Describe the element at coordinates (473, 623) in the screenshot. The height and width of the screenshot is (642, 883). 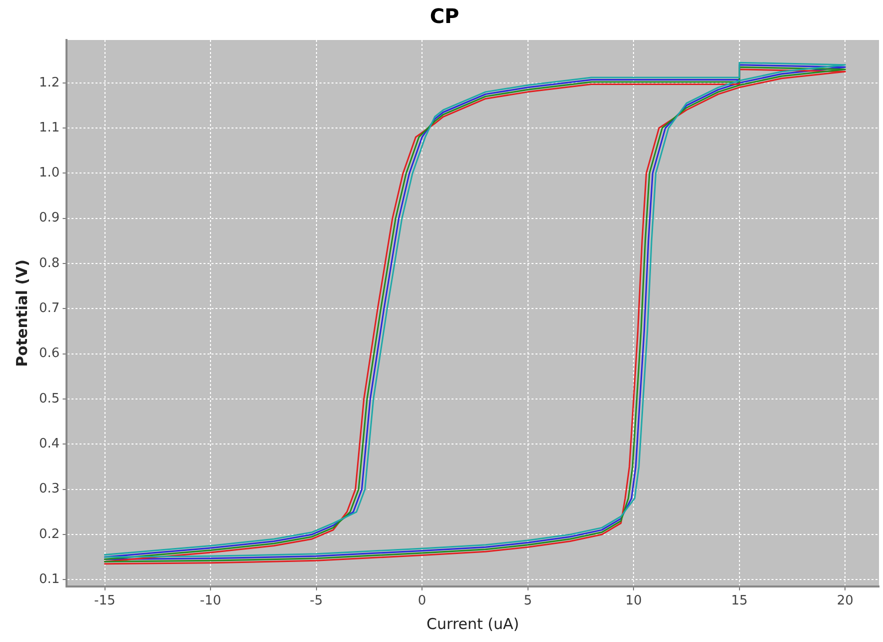
I see `x-axis-title: Current (uA)` at that location.